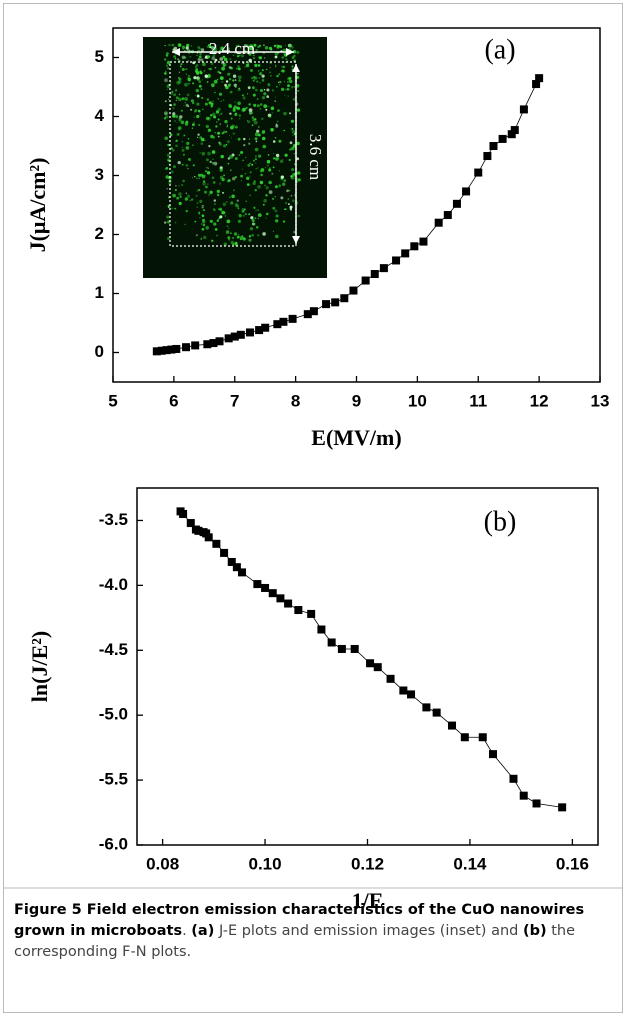 The height and width of the screenshot is (1017, 627). What do you see at coordinates (478, 400) in the screenshot?
I see `x-tick-label: 11` at bounding box center [478, 400].